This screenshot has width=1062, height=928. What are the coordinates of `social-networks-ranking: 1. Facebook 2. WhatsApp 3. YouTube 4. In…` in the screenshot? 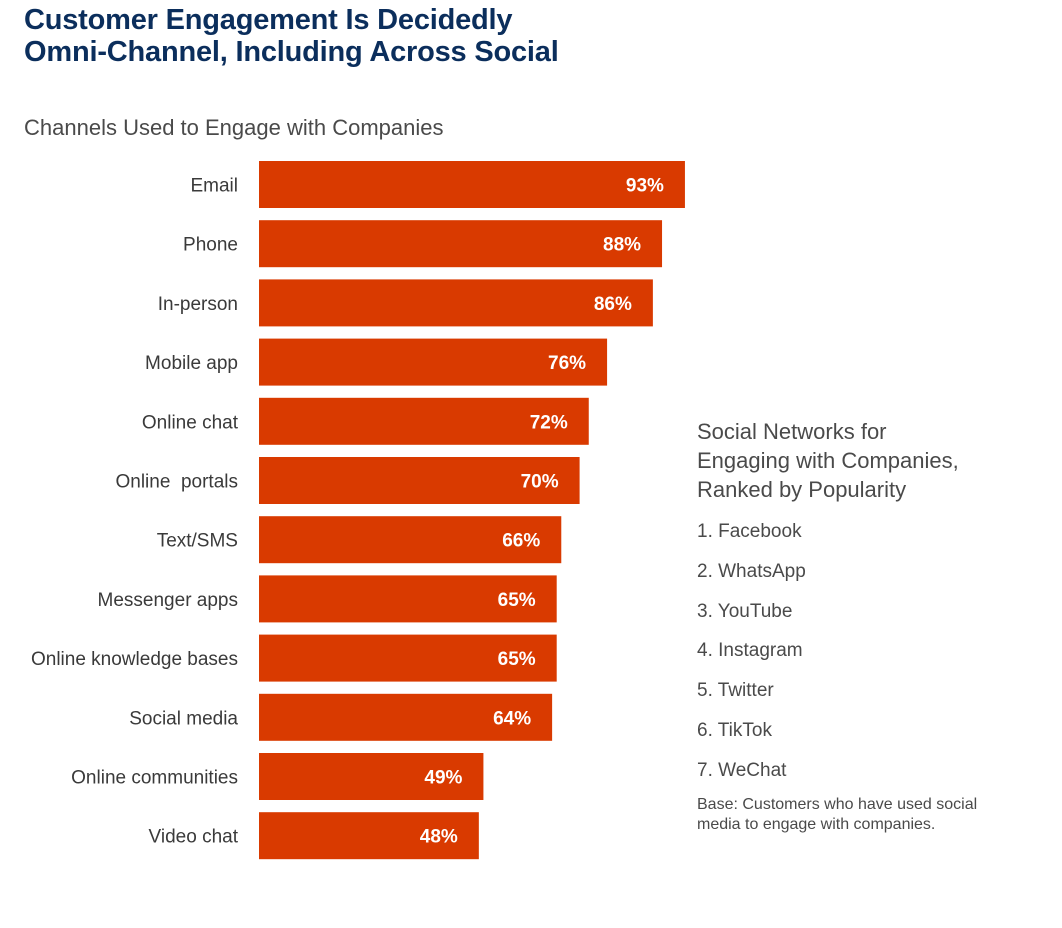 It's located at (867, 657).